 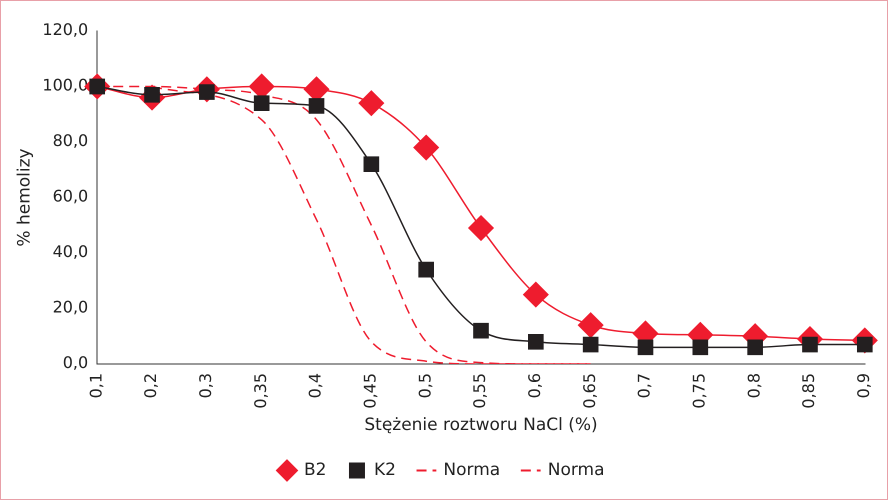 What do you see at coordinates (480, 390) in the screenshot?
I see `x-tick-label: 0,55` at bounding box center [480, 390].